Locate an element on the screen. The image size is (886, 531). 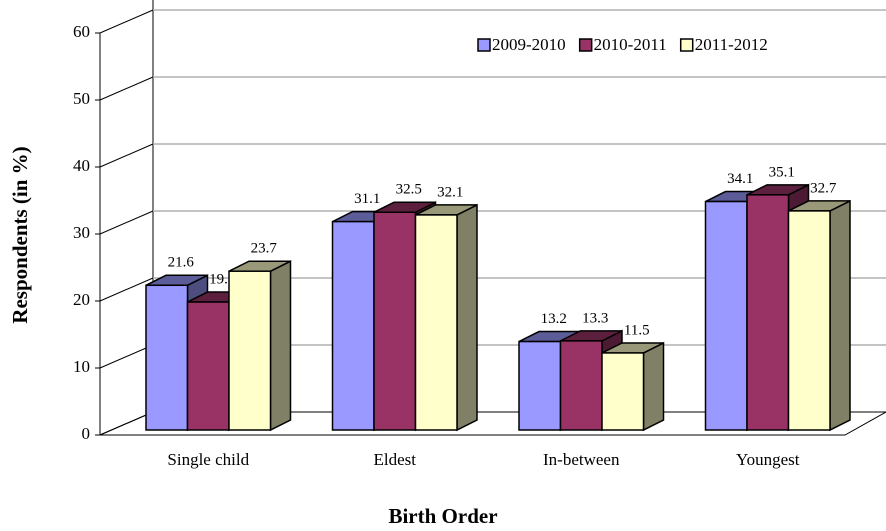
y-tick-label: 30 is located at coordinates (81, 232).